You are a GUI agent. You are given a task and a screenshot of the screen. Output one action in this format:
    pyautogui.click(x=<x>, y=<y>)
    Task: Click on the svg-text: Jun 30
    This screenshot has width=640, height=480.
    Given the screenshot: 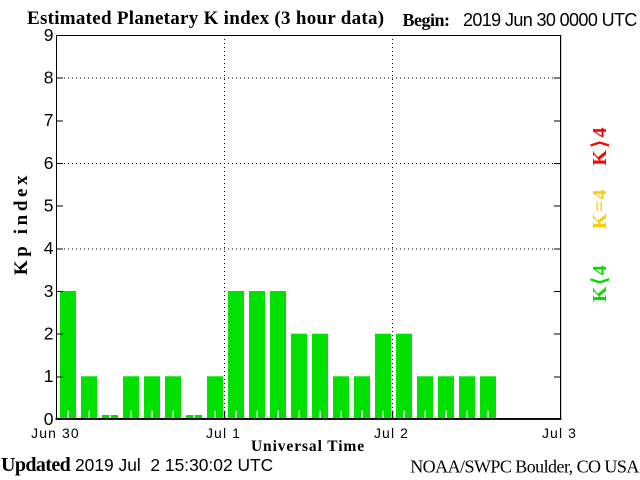 What is the action you would take?
    pyautogui.click(x=55, y=433)
    